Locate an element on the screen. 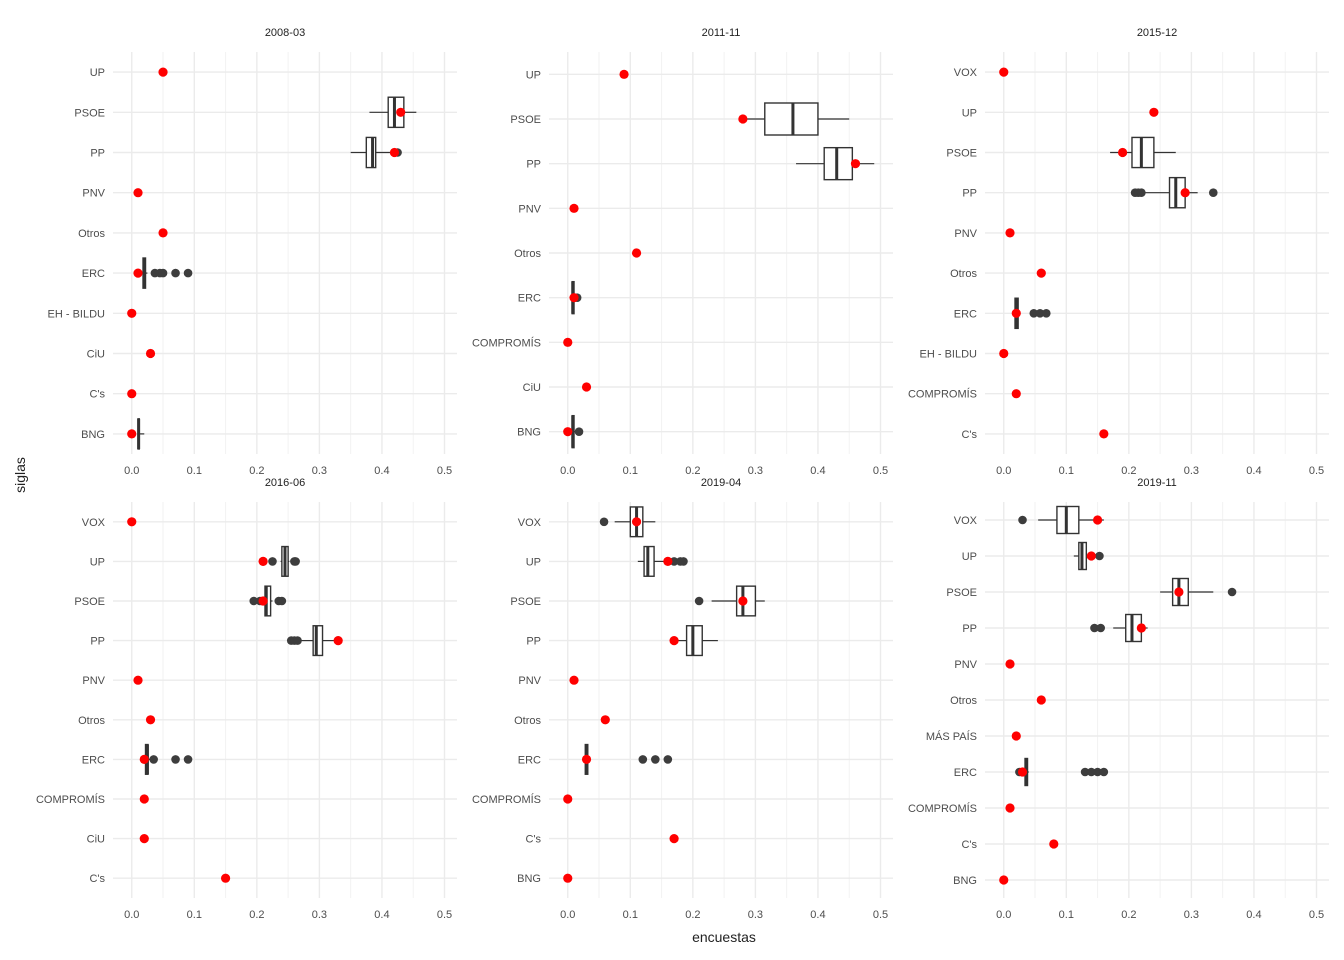  y-tick-label: PP is located at coordinates (533, 165).